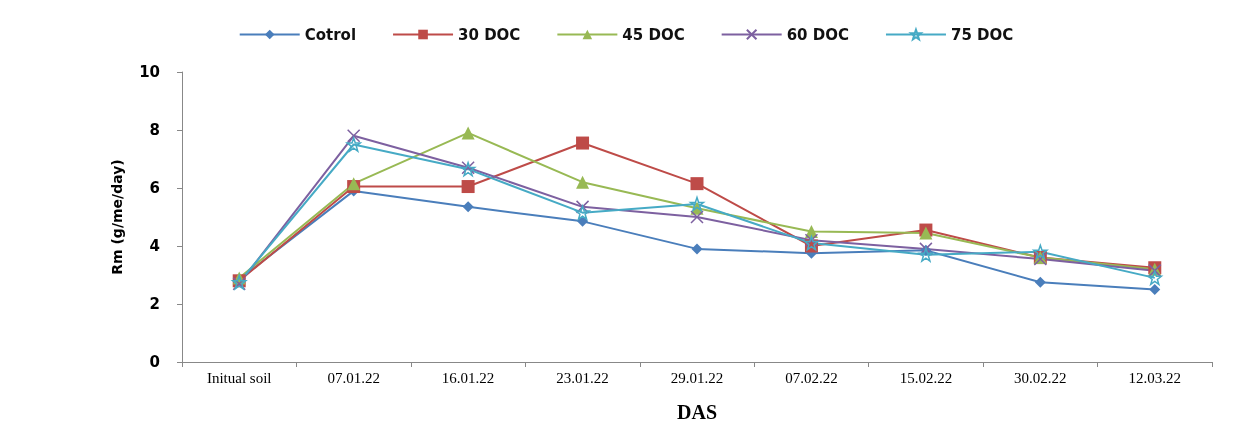  Describe the element at coordinates (926, 377) in the screenshot. I see `x-tick-label: 15.02.22` at that location.